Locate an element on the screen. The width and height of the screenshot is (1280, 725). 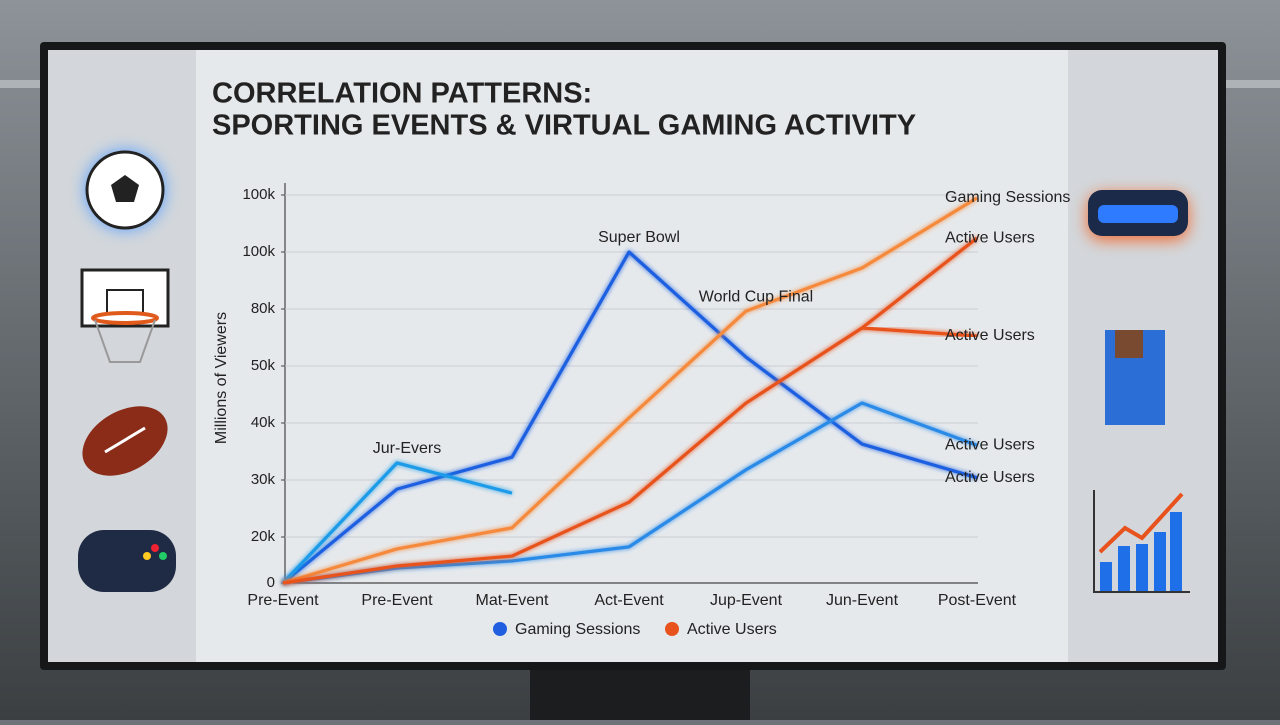
legend-label: Gaming Sessions is located at coordinates (577, 629).